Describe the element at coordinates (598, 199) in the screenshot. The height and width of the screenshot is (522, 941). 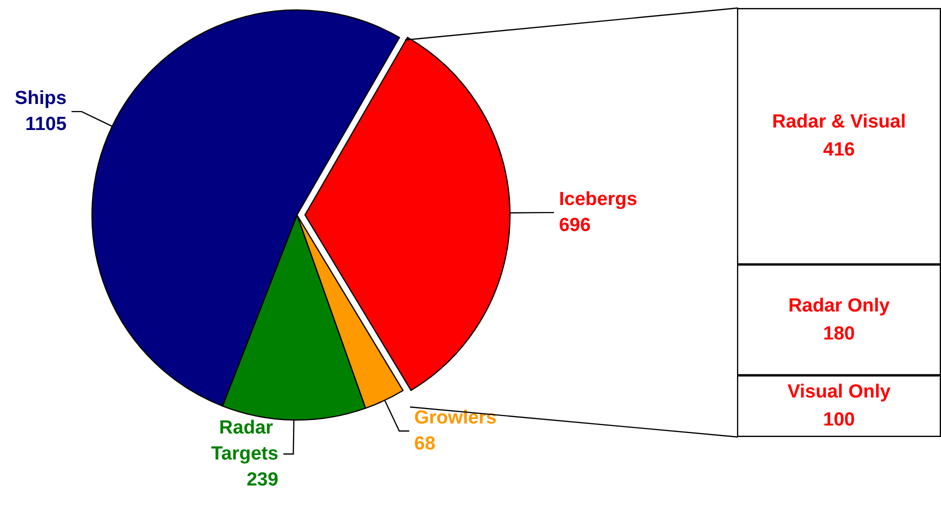
I see `slice-label: Icebergs` at that location.